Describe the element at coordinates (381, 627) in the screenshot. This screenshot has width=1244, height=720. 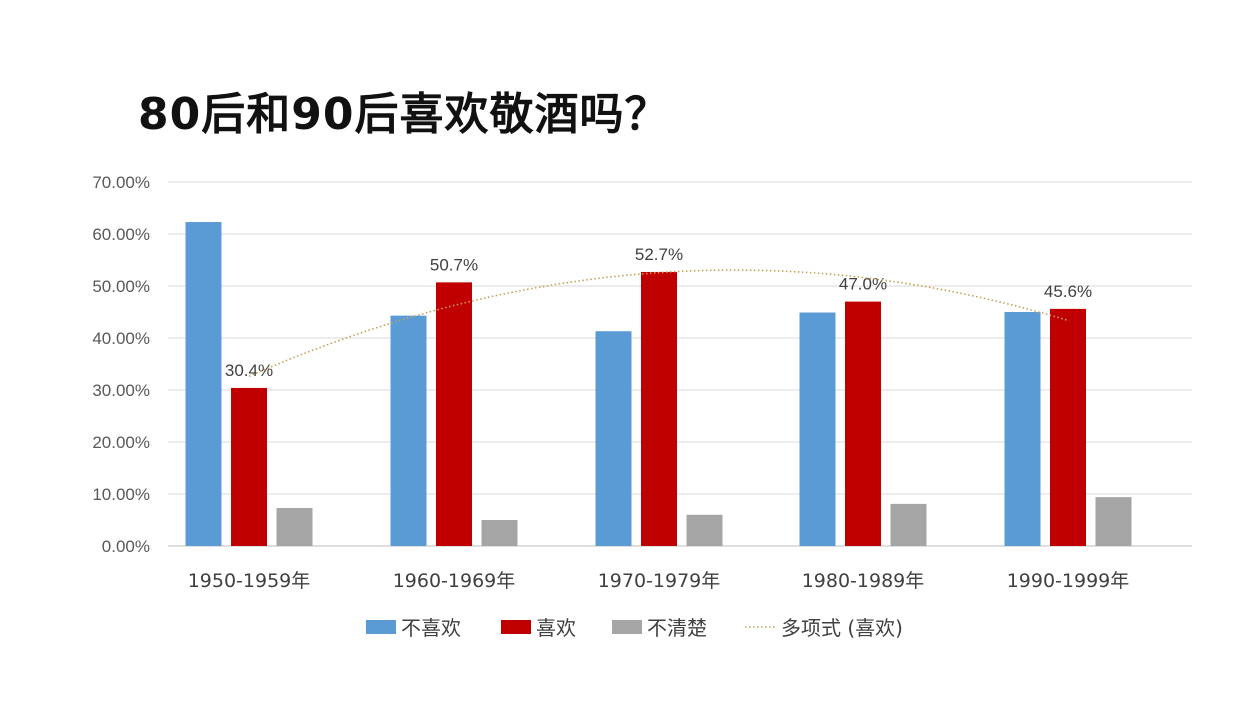
I see `legend-dislike-swatch` at that location.